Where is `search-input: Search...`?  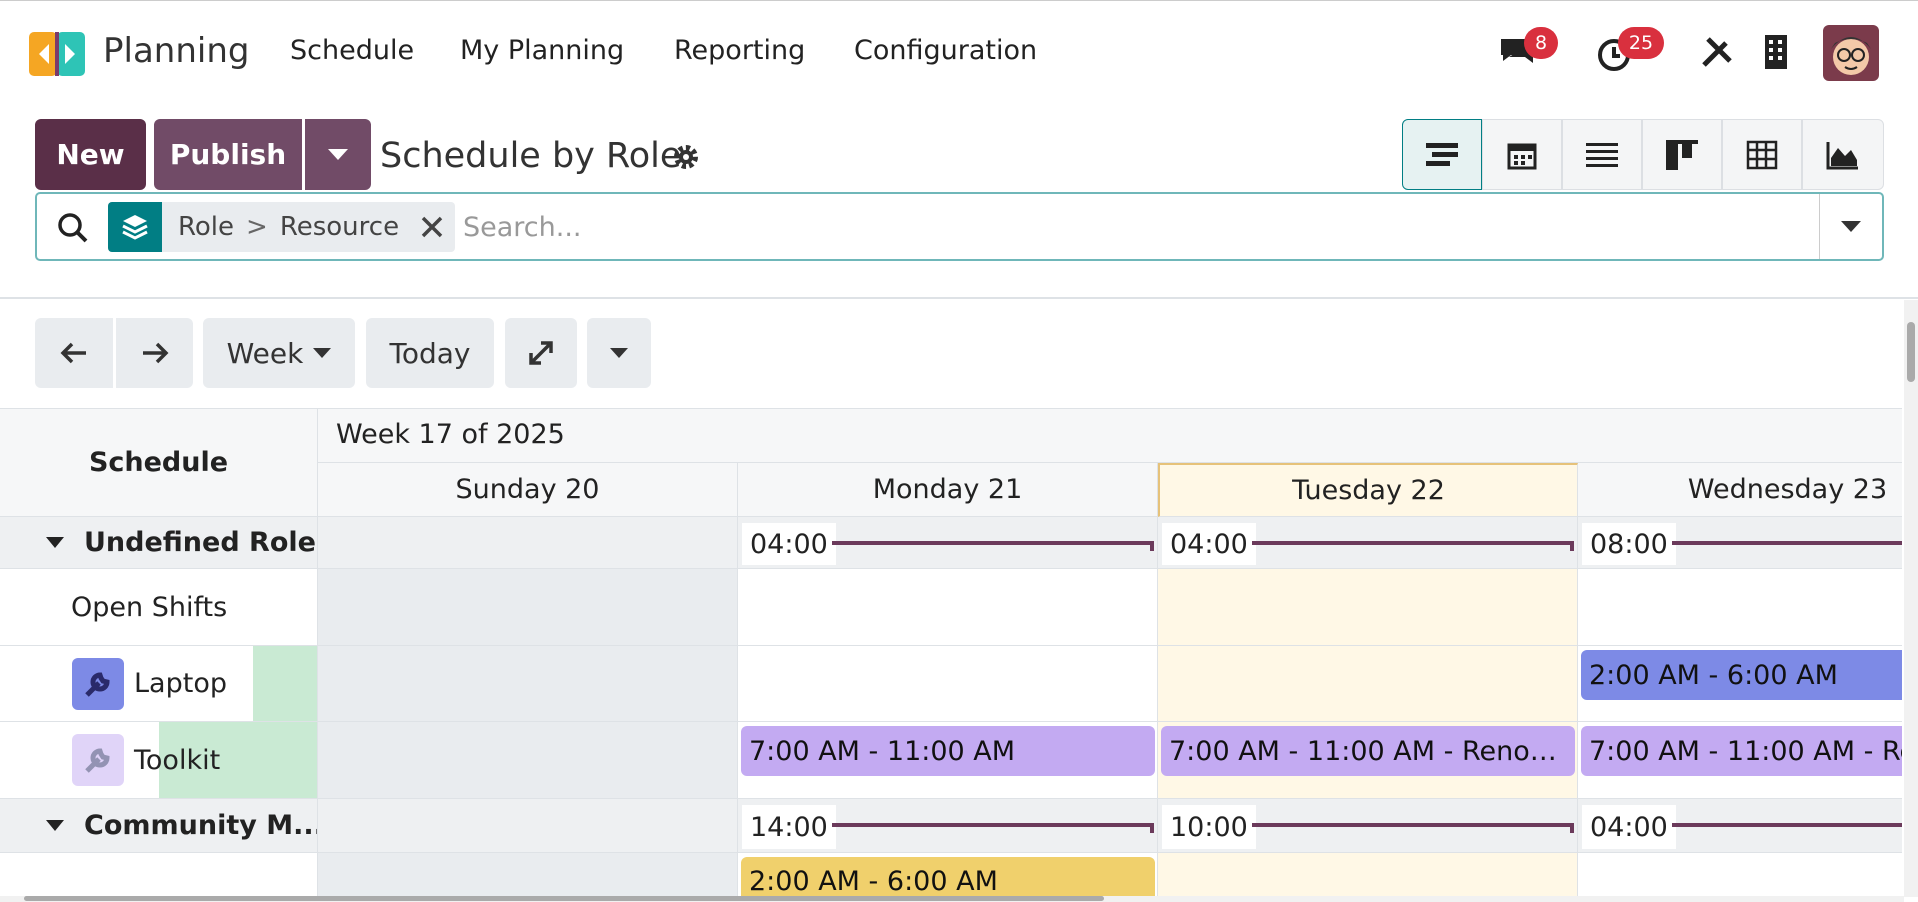 search-input: Search... is located at coordinates (522, 227).